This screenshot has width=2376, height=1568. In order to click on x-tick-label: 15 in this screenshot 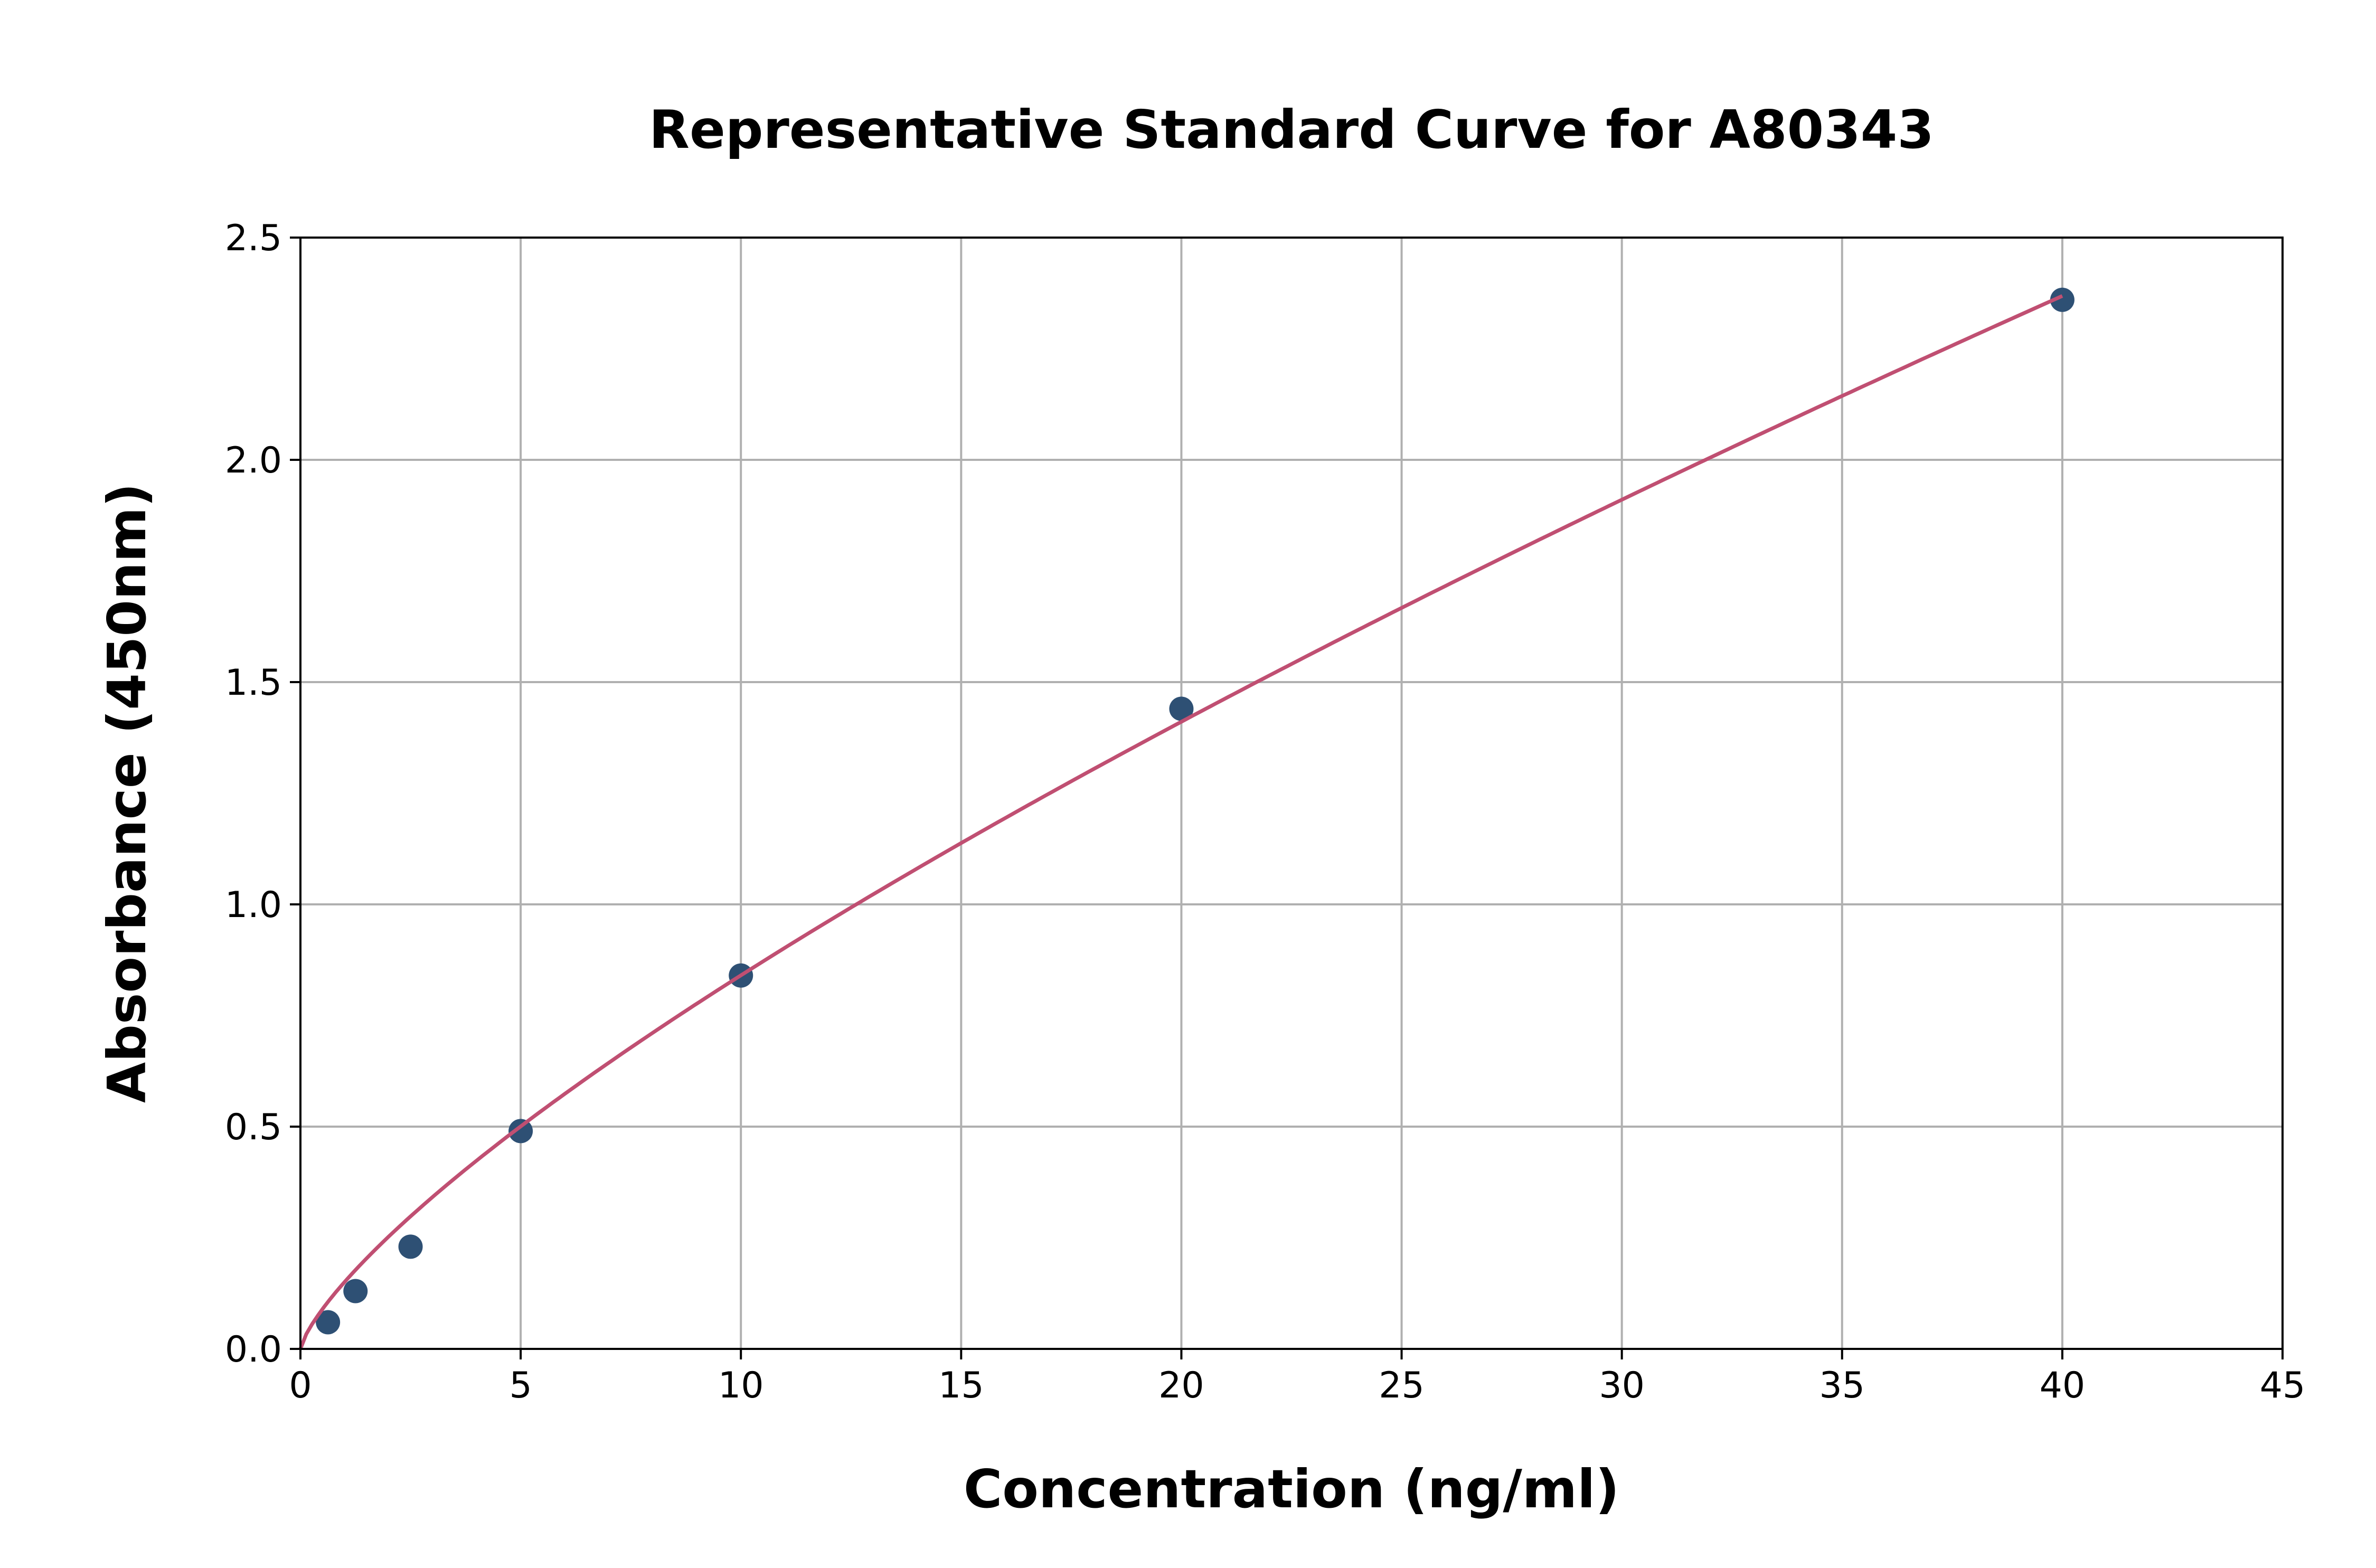, I will do `click(961, 1385)`.